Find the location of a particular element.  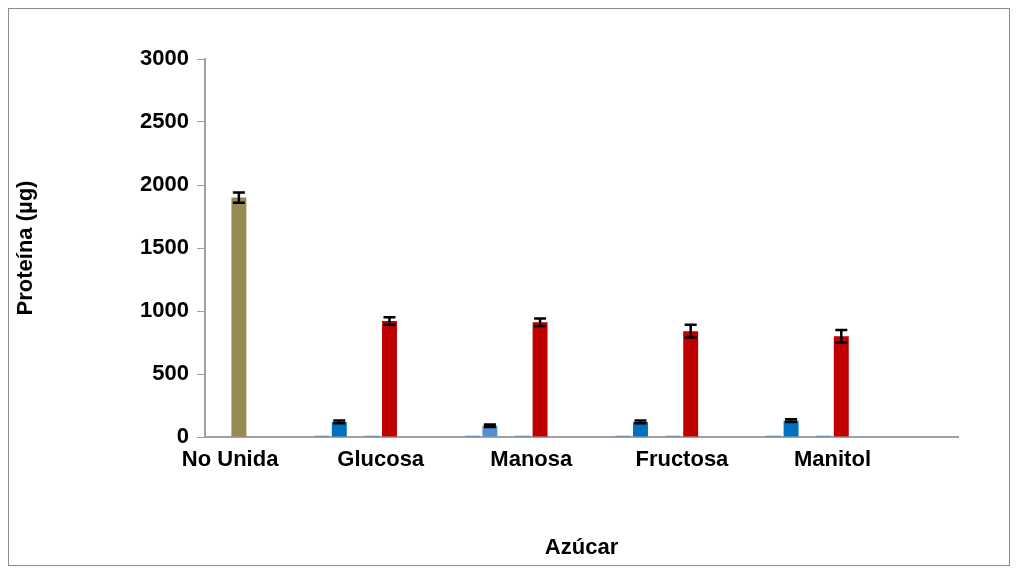

y-tick-label: 1000 is located at coordinates (164, 310).